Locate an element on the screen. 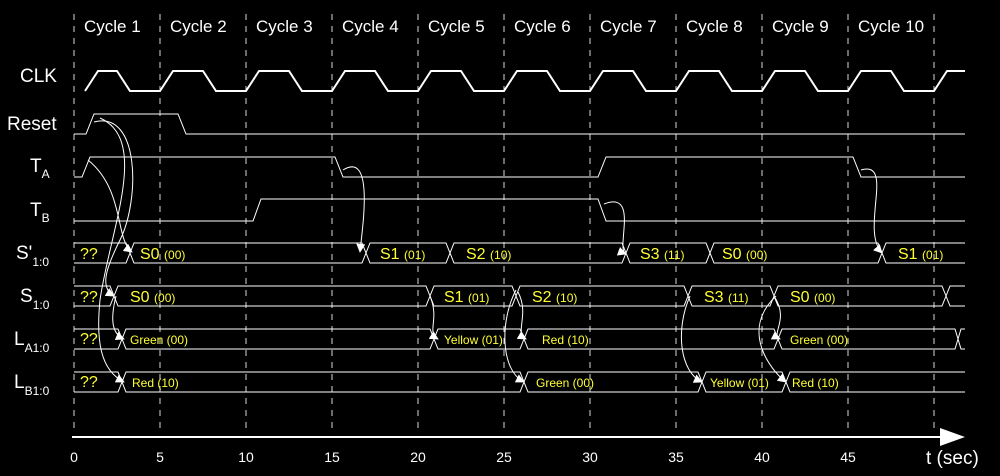  arrow-reset-to-s is located at coordinates (113, 208).